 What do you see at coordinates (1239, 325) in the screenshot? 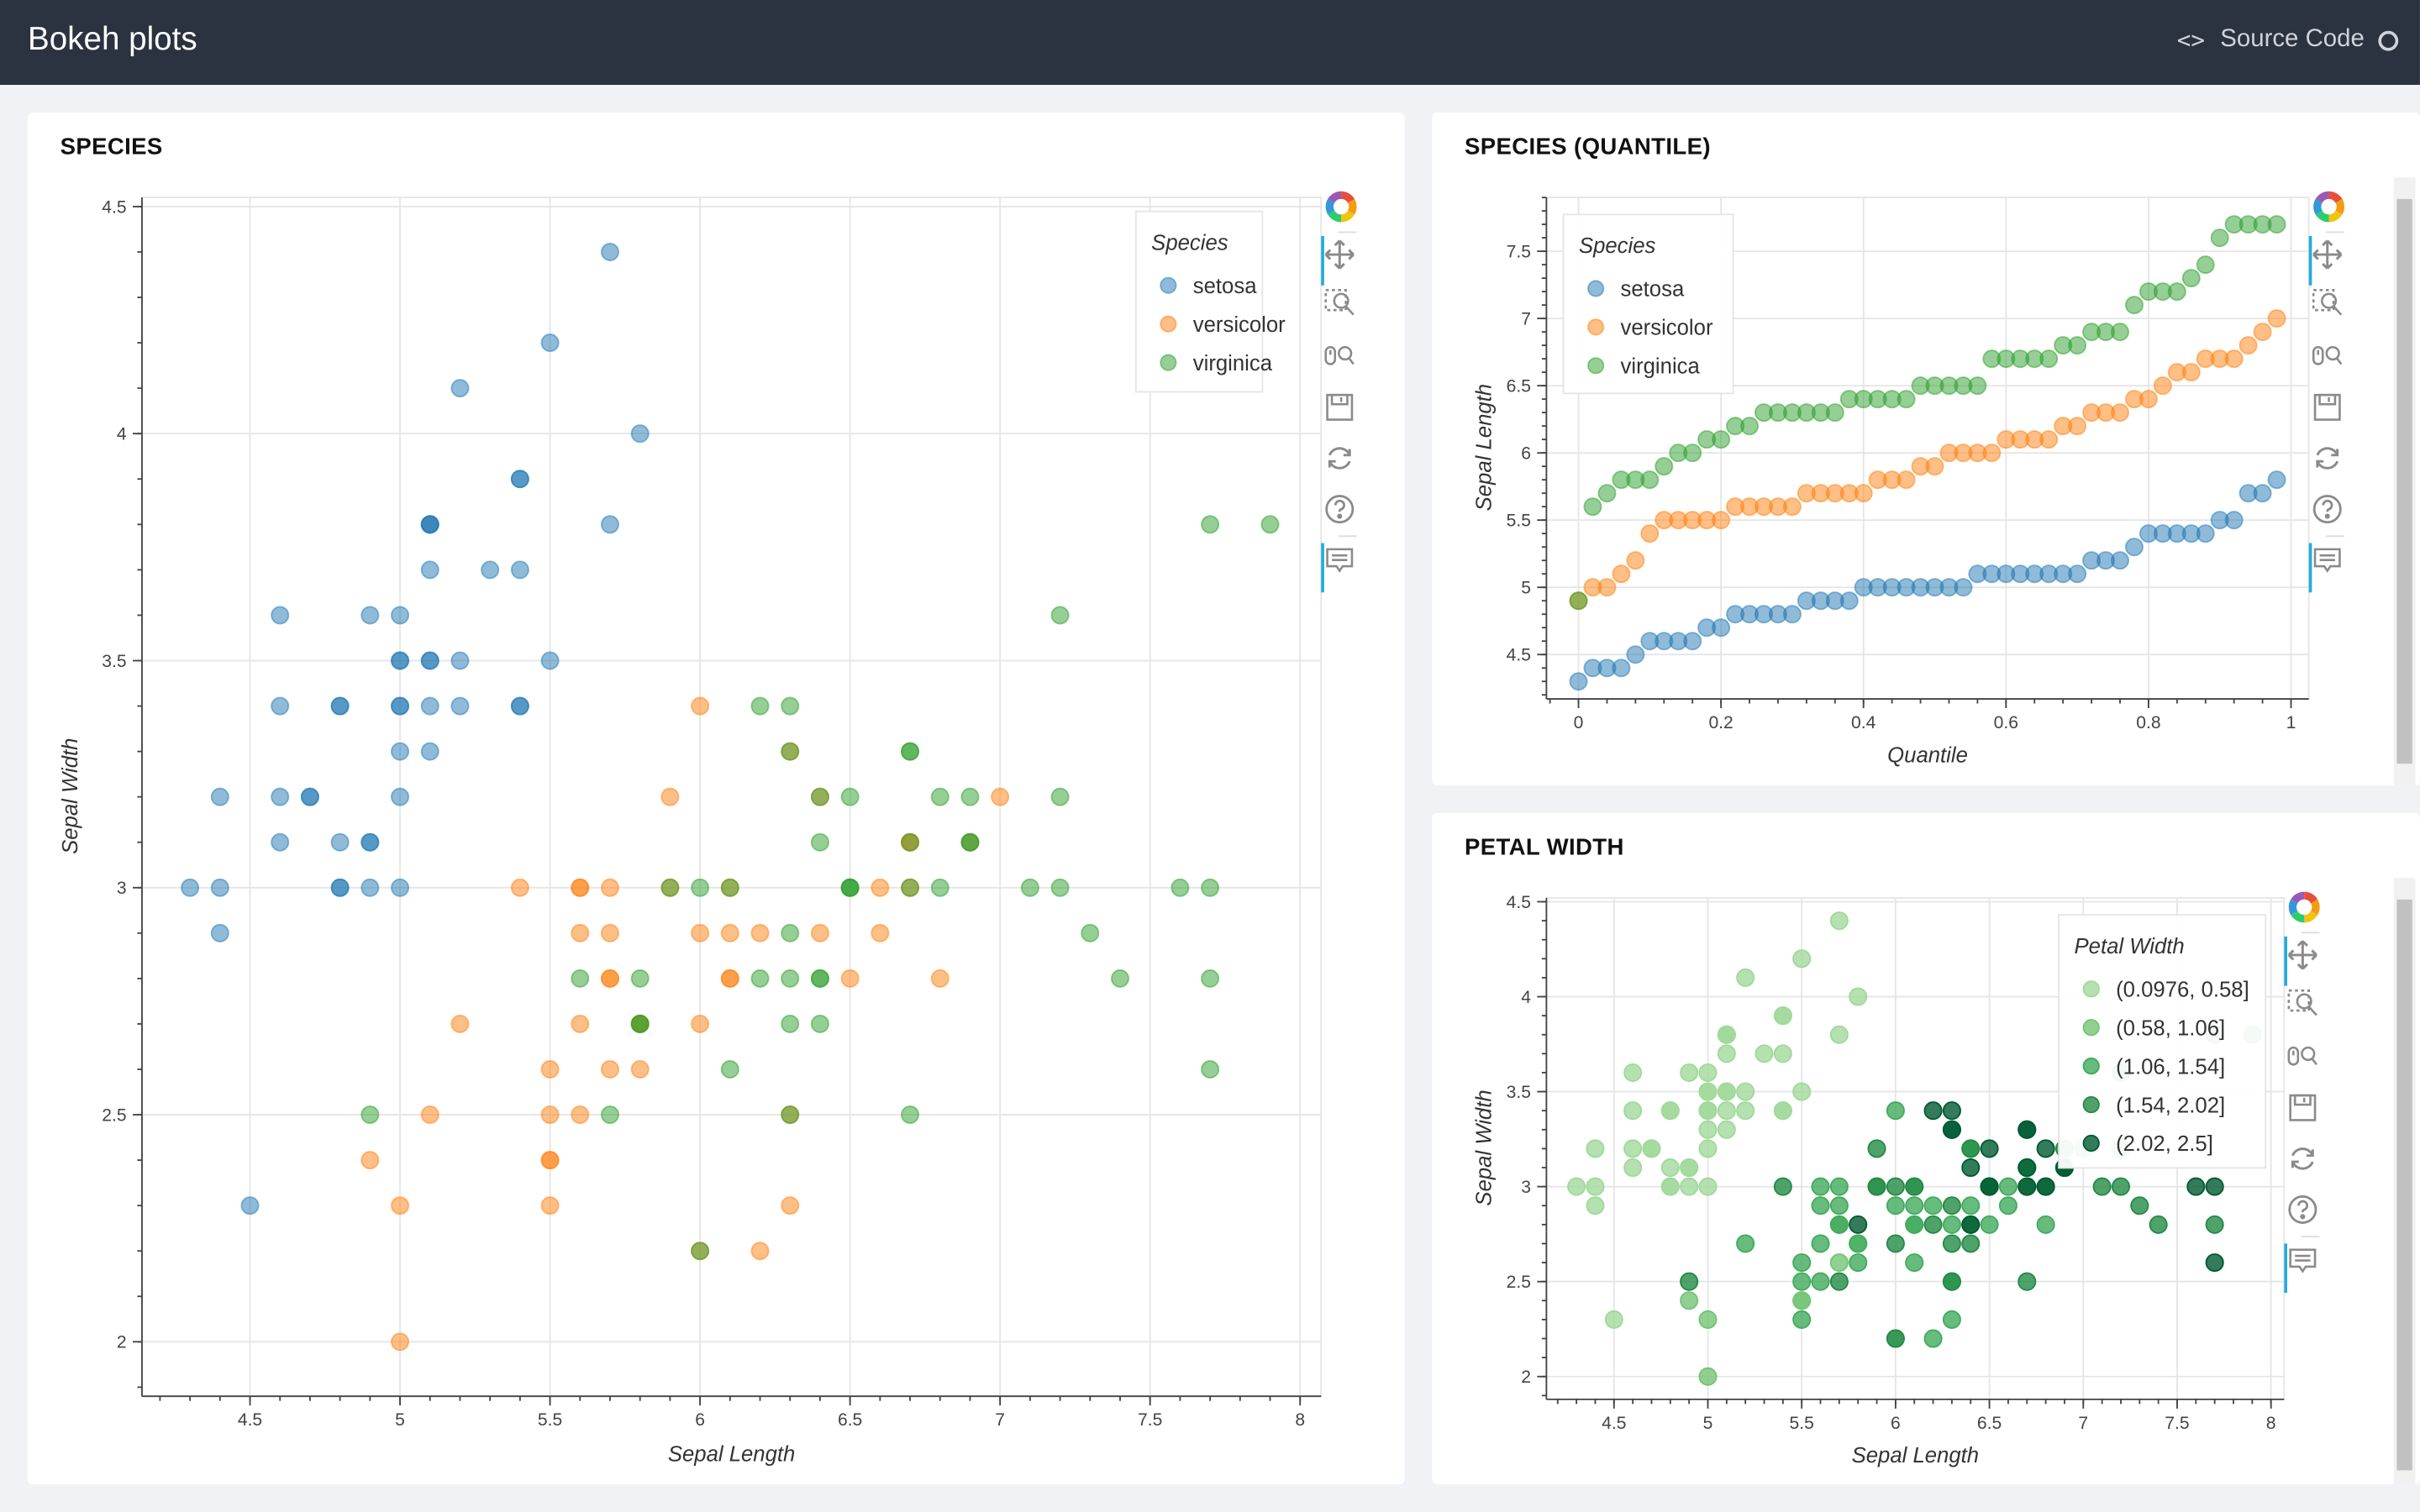
I see `species-legend-entry: versicolor` at bounding box center [1239, 325].